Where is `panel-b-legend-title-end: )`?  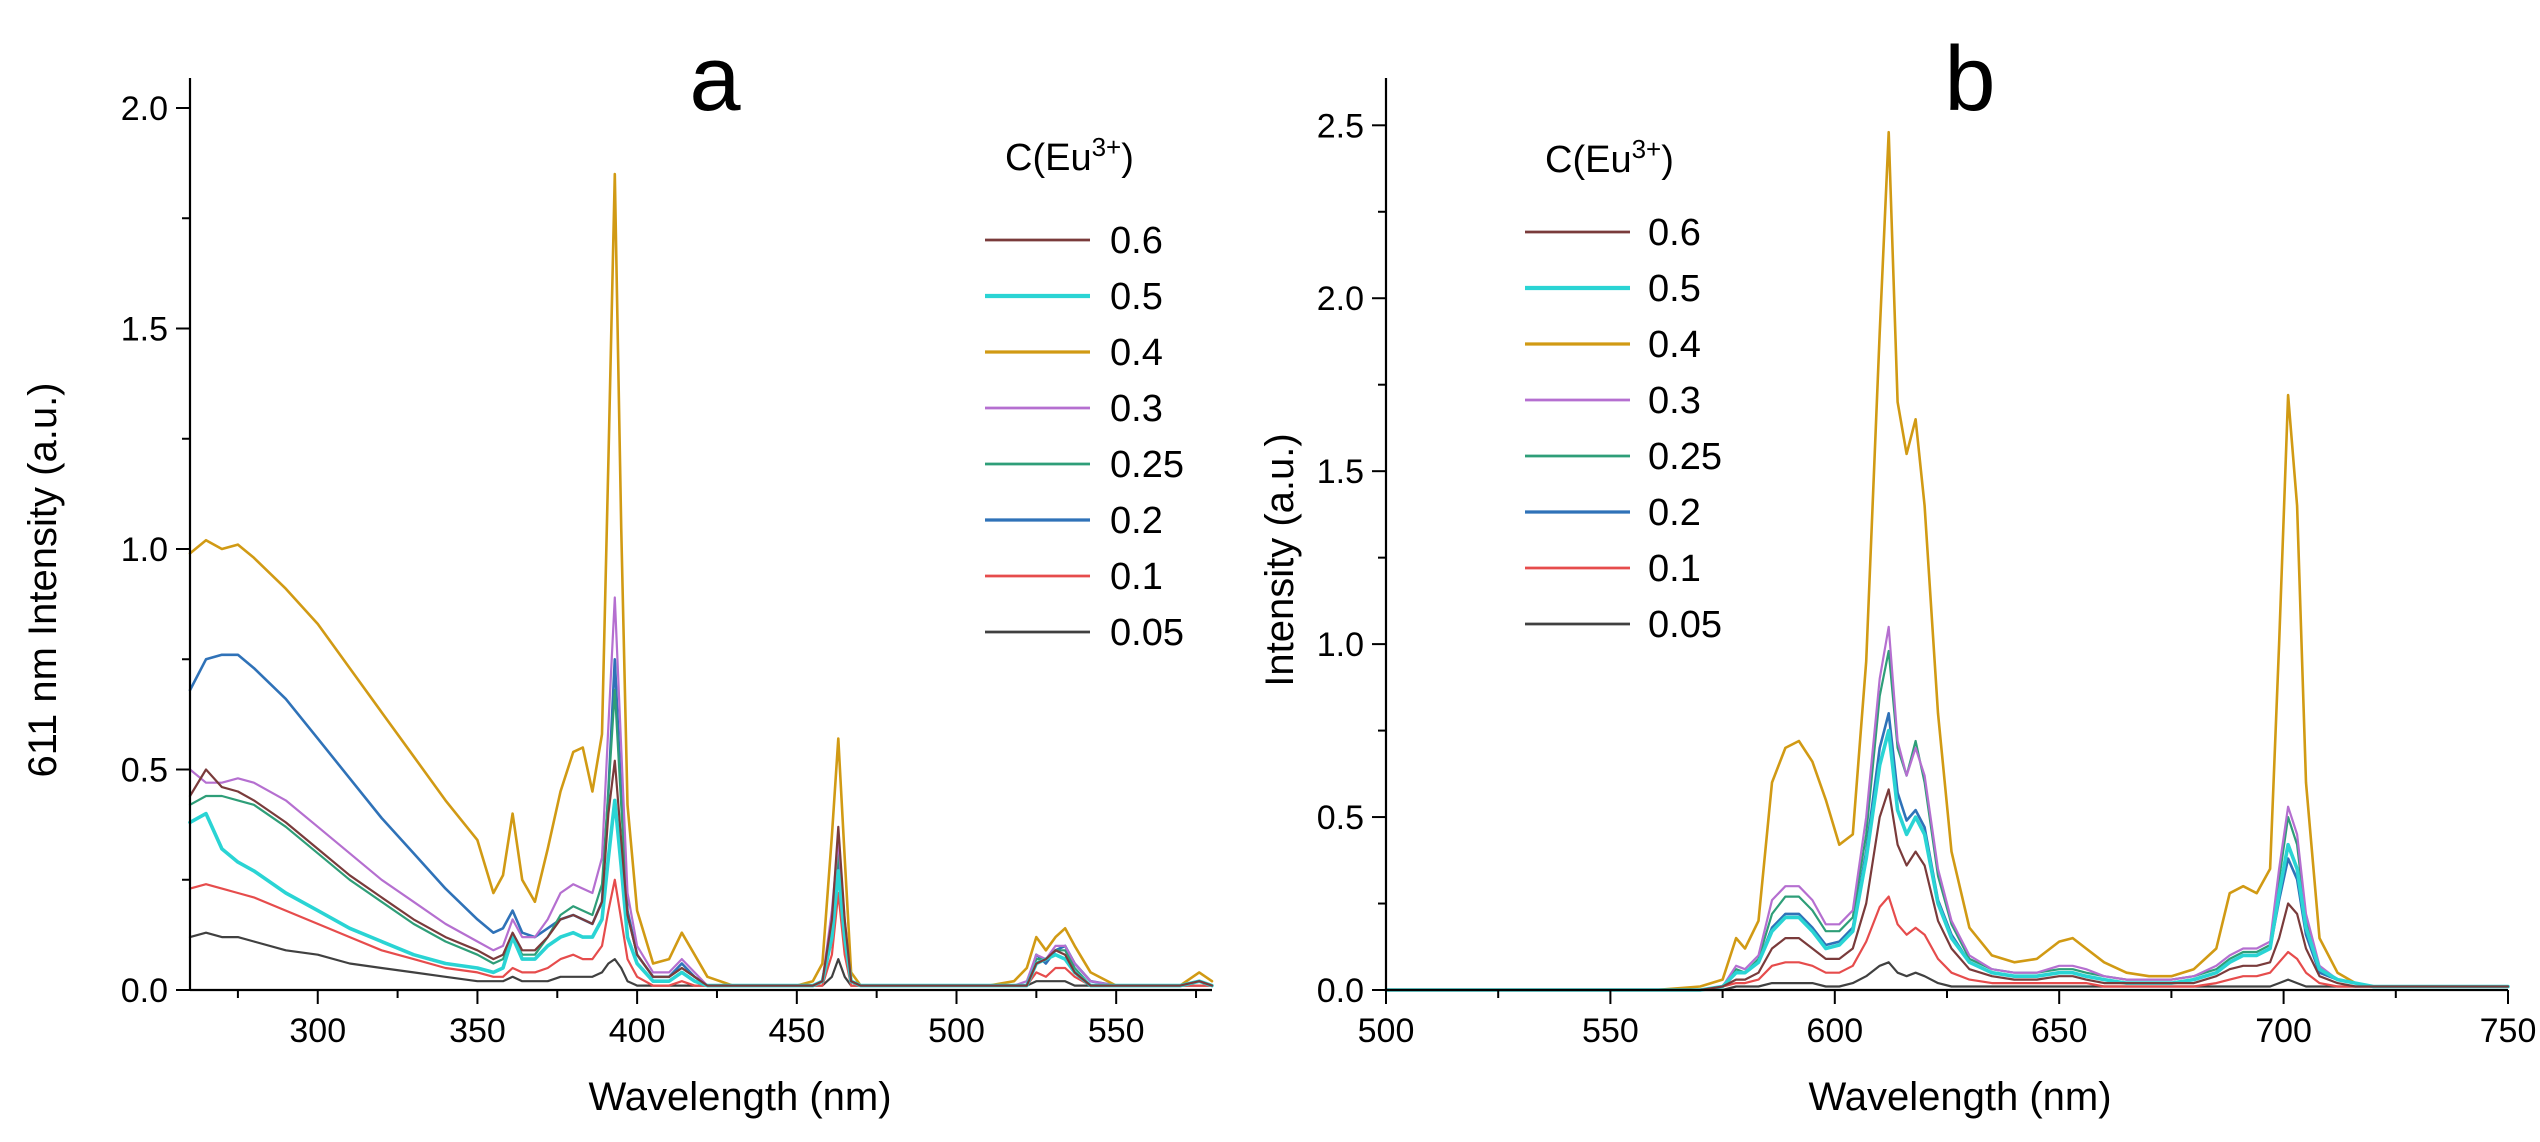
panel-b-legend-title-end: ) is located at coordinates (1667, 160).